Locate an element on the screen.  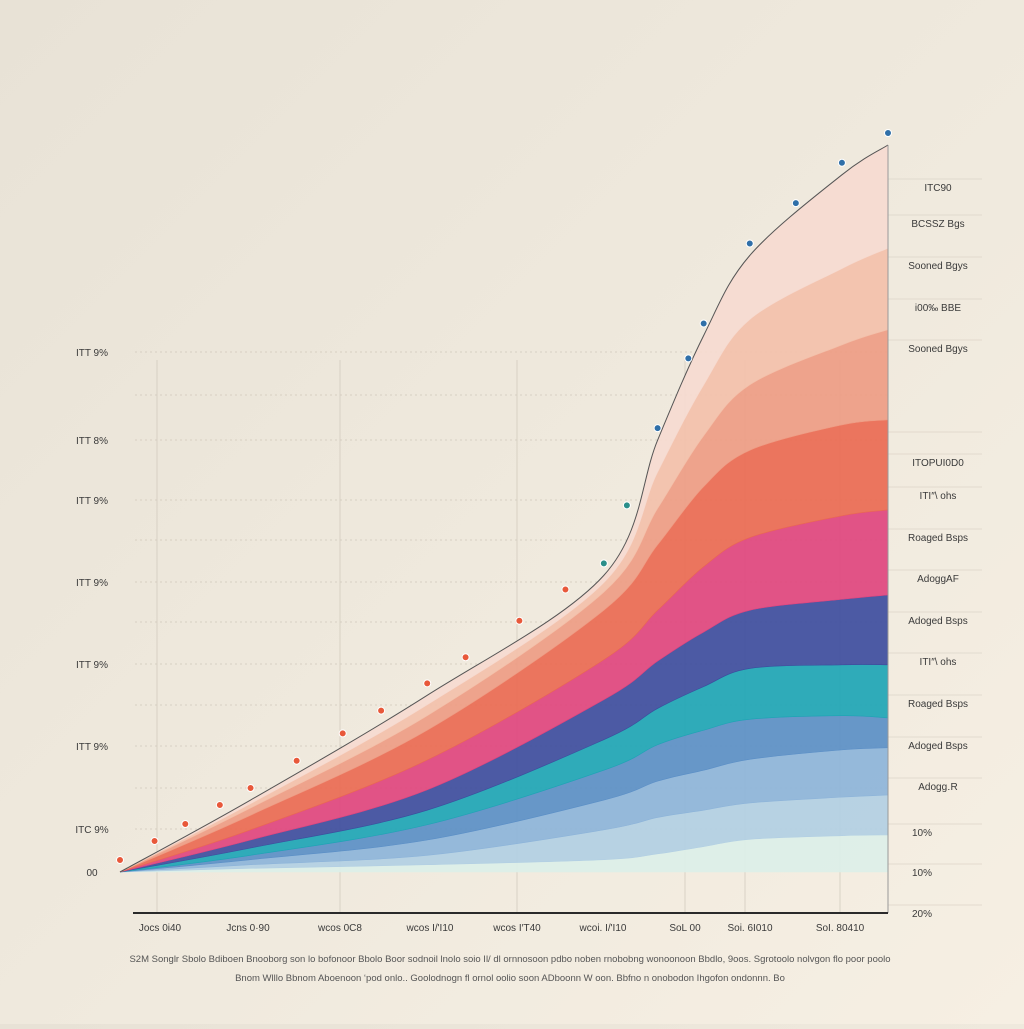
right-label: Adogg․R is located at coordinates (937, 787).